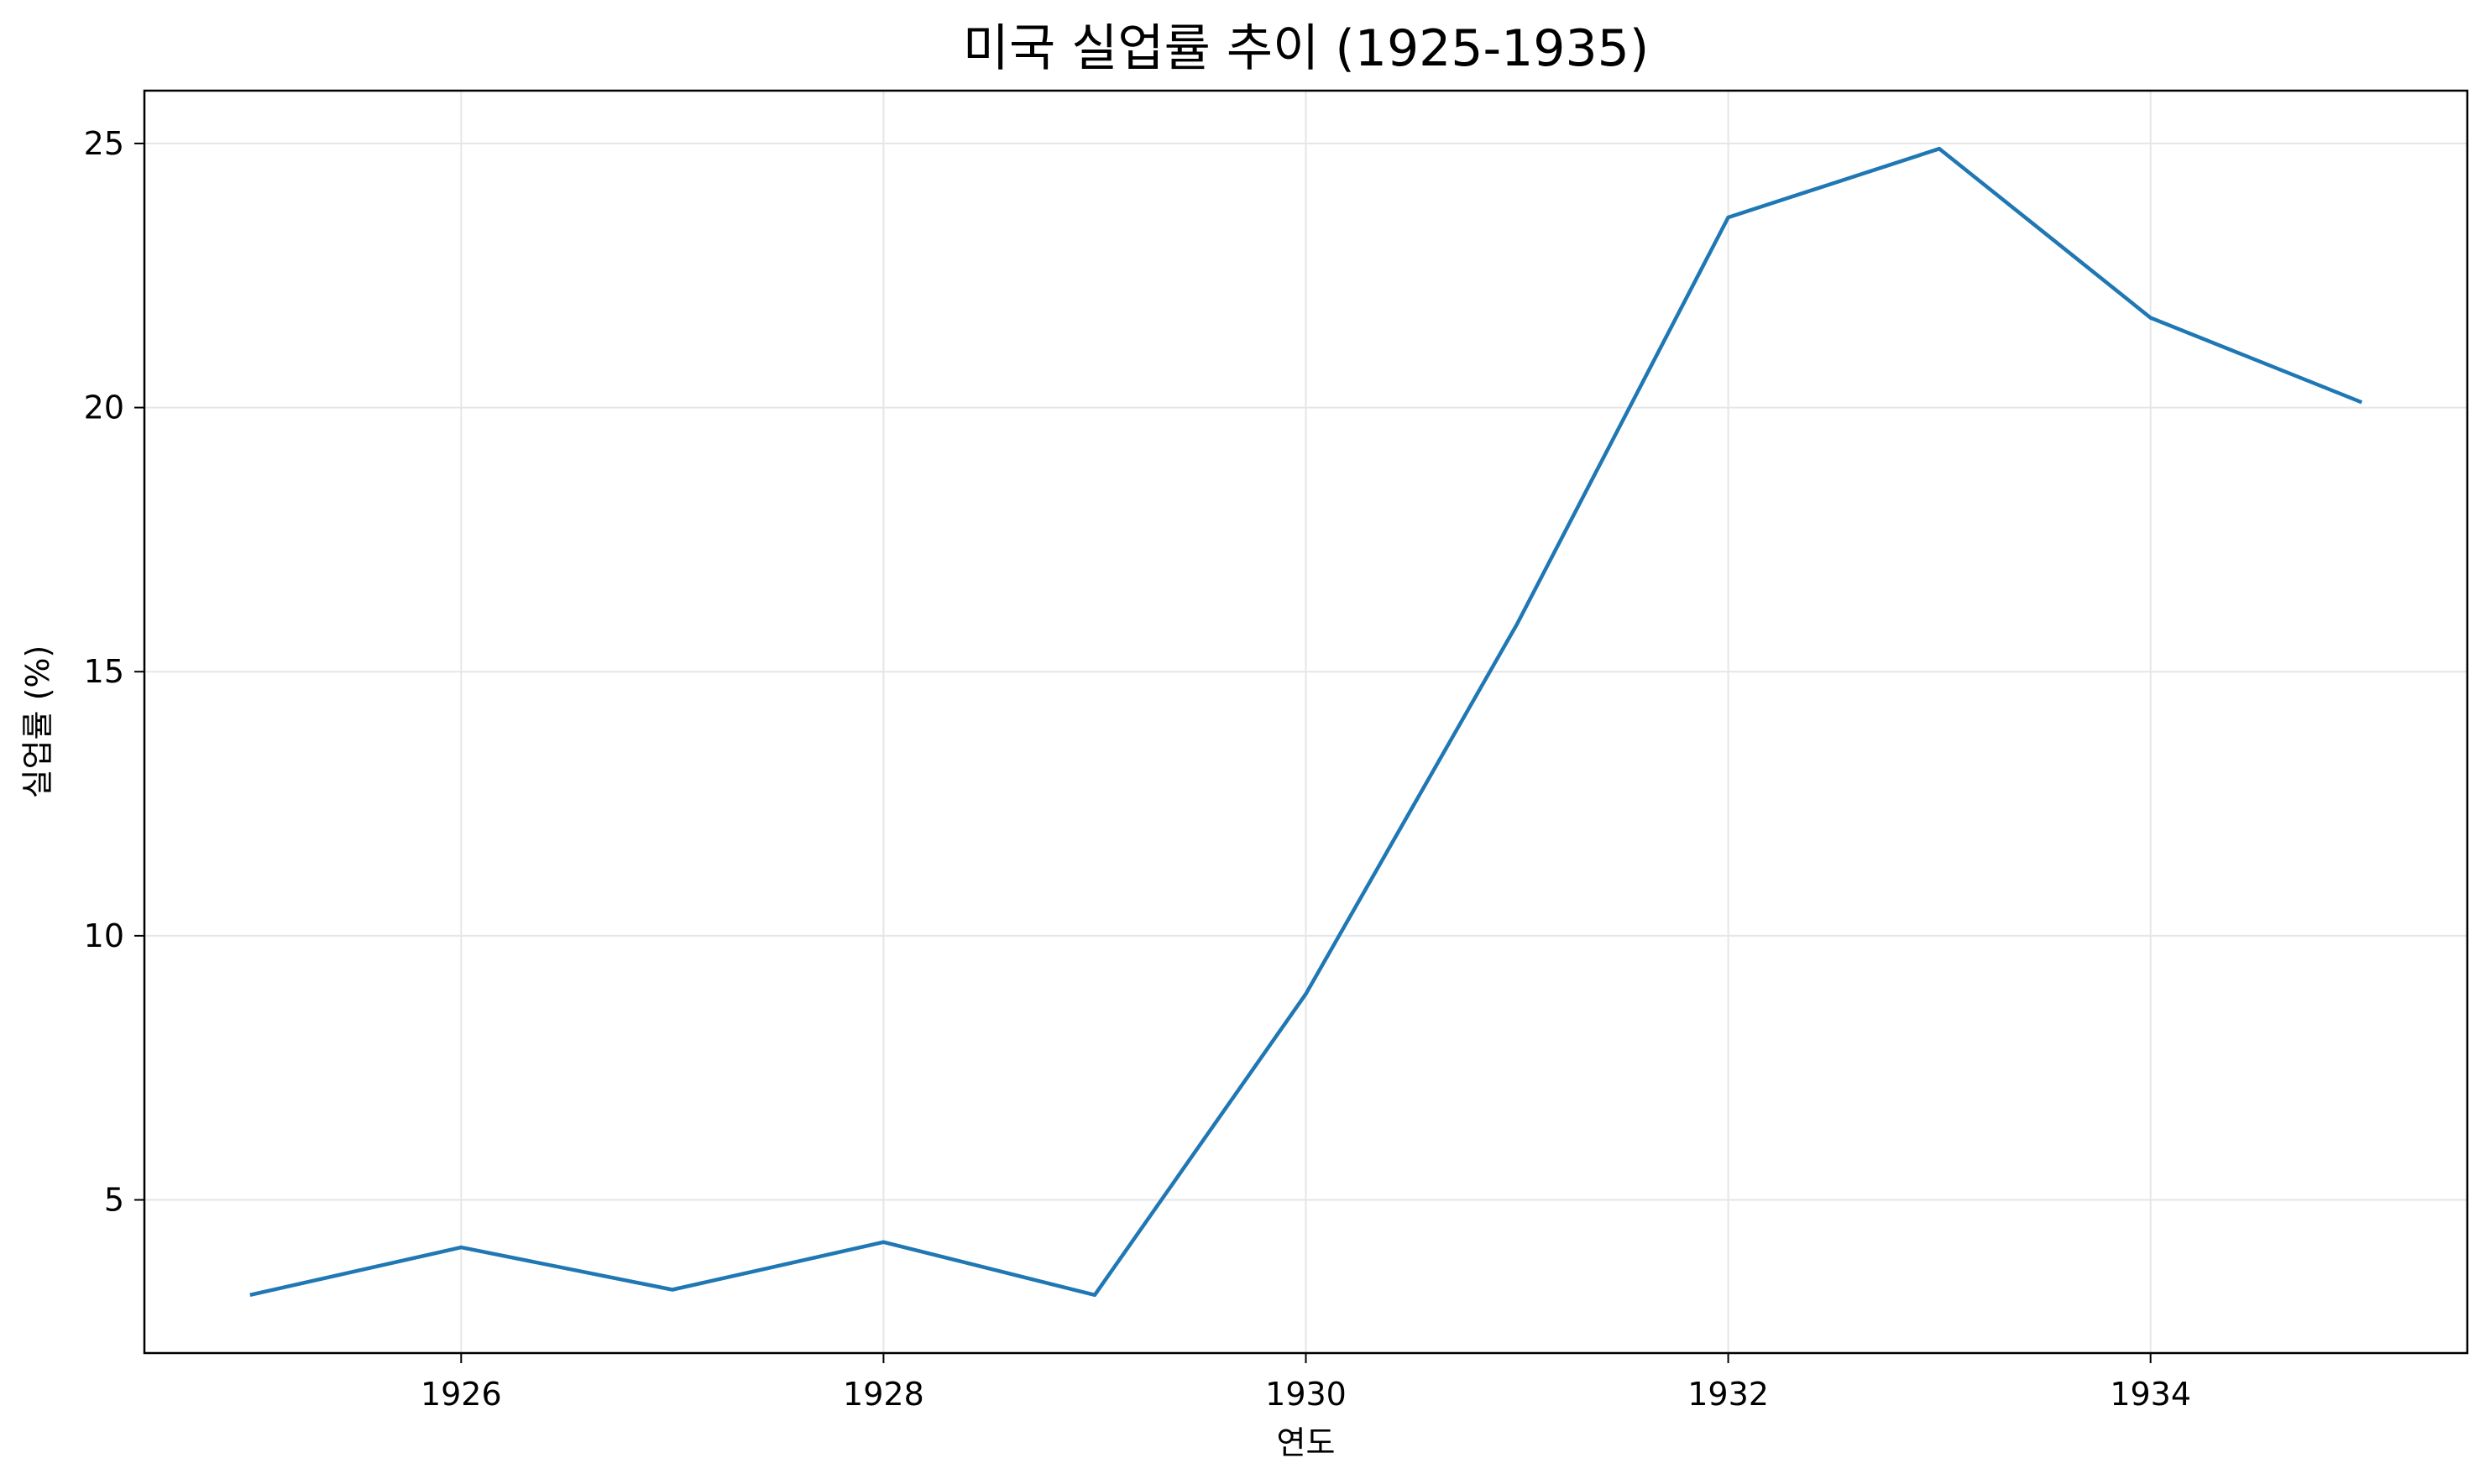  I want to click on x-tick-label: 1934, so click(2150, 1394).